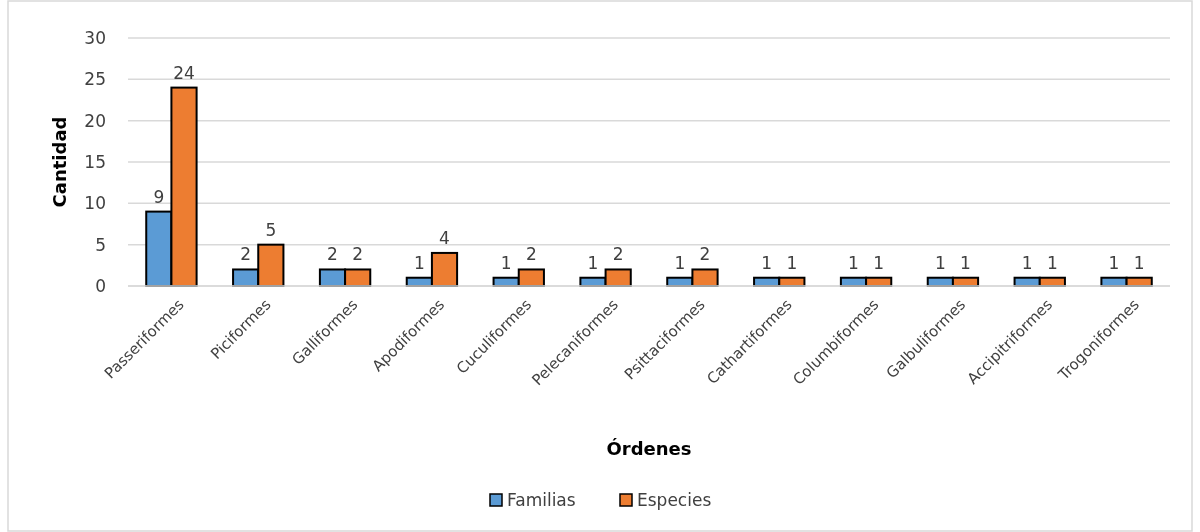 The image size is (1200, 532). What do you see at coordinates (59, 162) in the screenshot?
I see `y-axis-title: Cantidad` at bounding box center [59, 162].